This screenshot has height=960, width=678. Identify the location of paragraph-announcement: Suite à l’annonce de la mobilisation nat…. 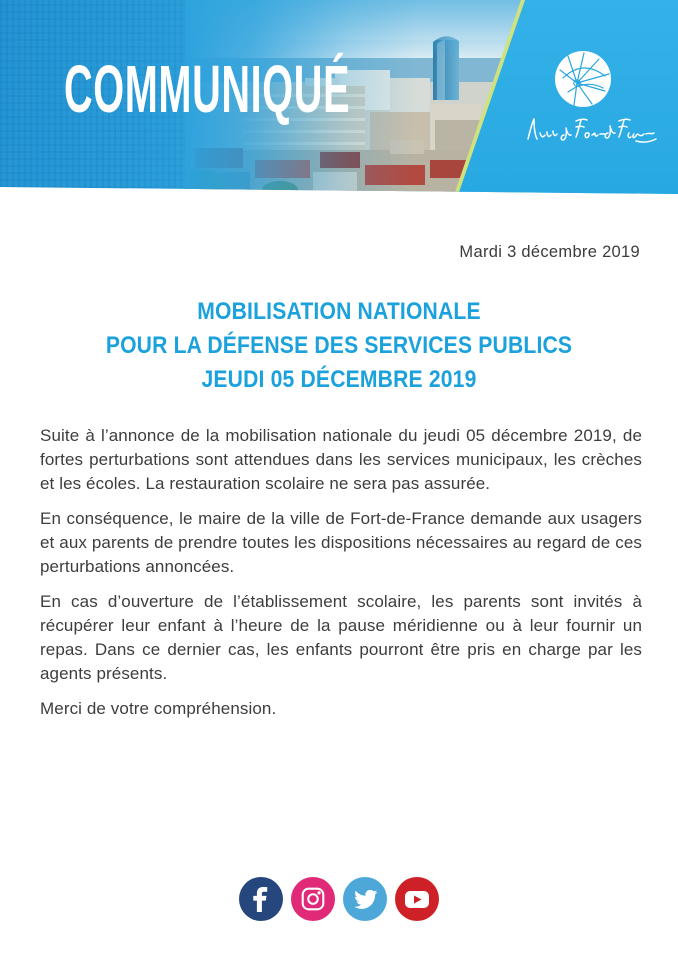
(341, 459).